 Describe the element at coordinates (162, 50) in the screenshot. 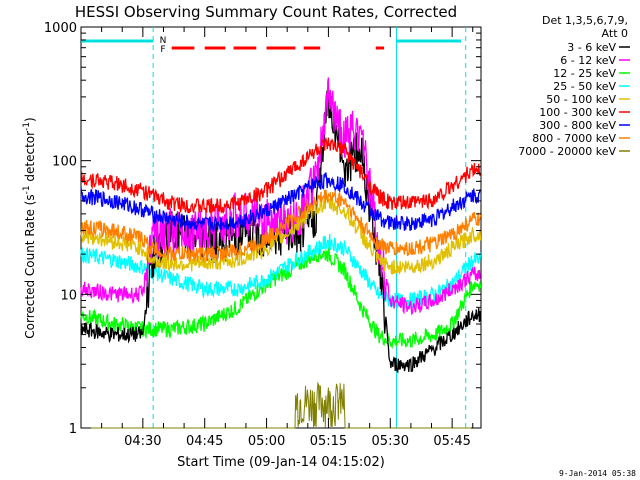

I see `flag-letter: F` at that location.